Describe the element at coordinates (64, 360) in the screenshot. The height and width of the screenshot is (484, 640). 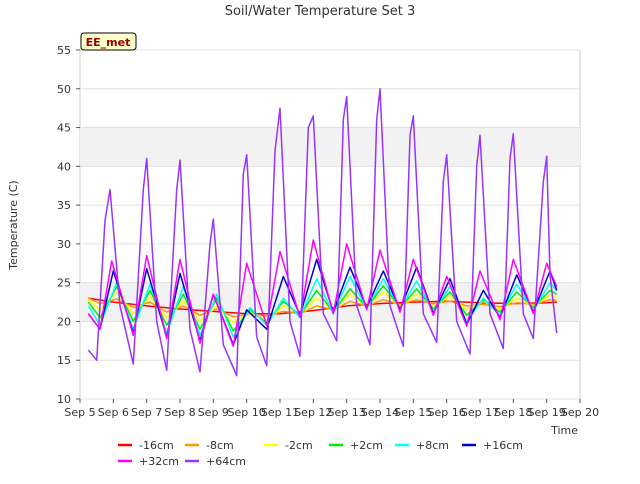
I see `y-tick-label: 15` at that location.